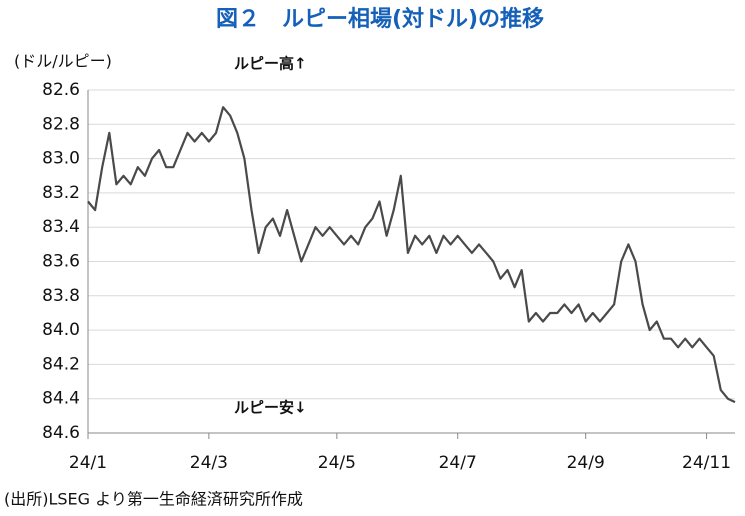  What do you see at coordinates (61, 296) in the screenshot?
I see `y-tick-label: 83.8` at bounding box center [61, 296].